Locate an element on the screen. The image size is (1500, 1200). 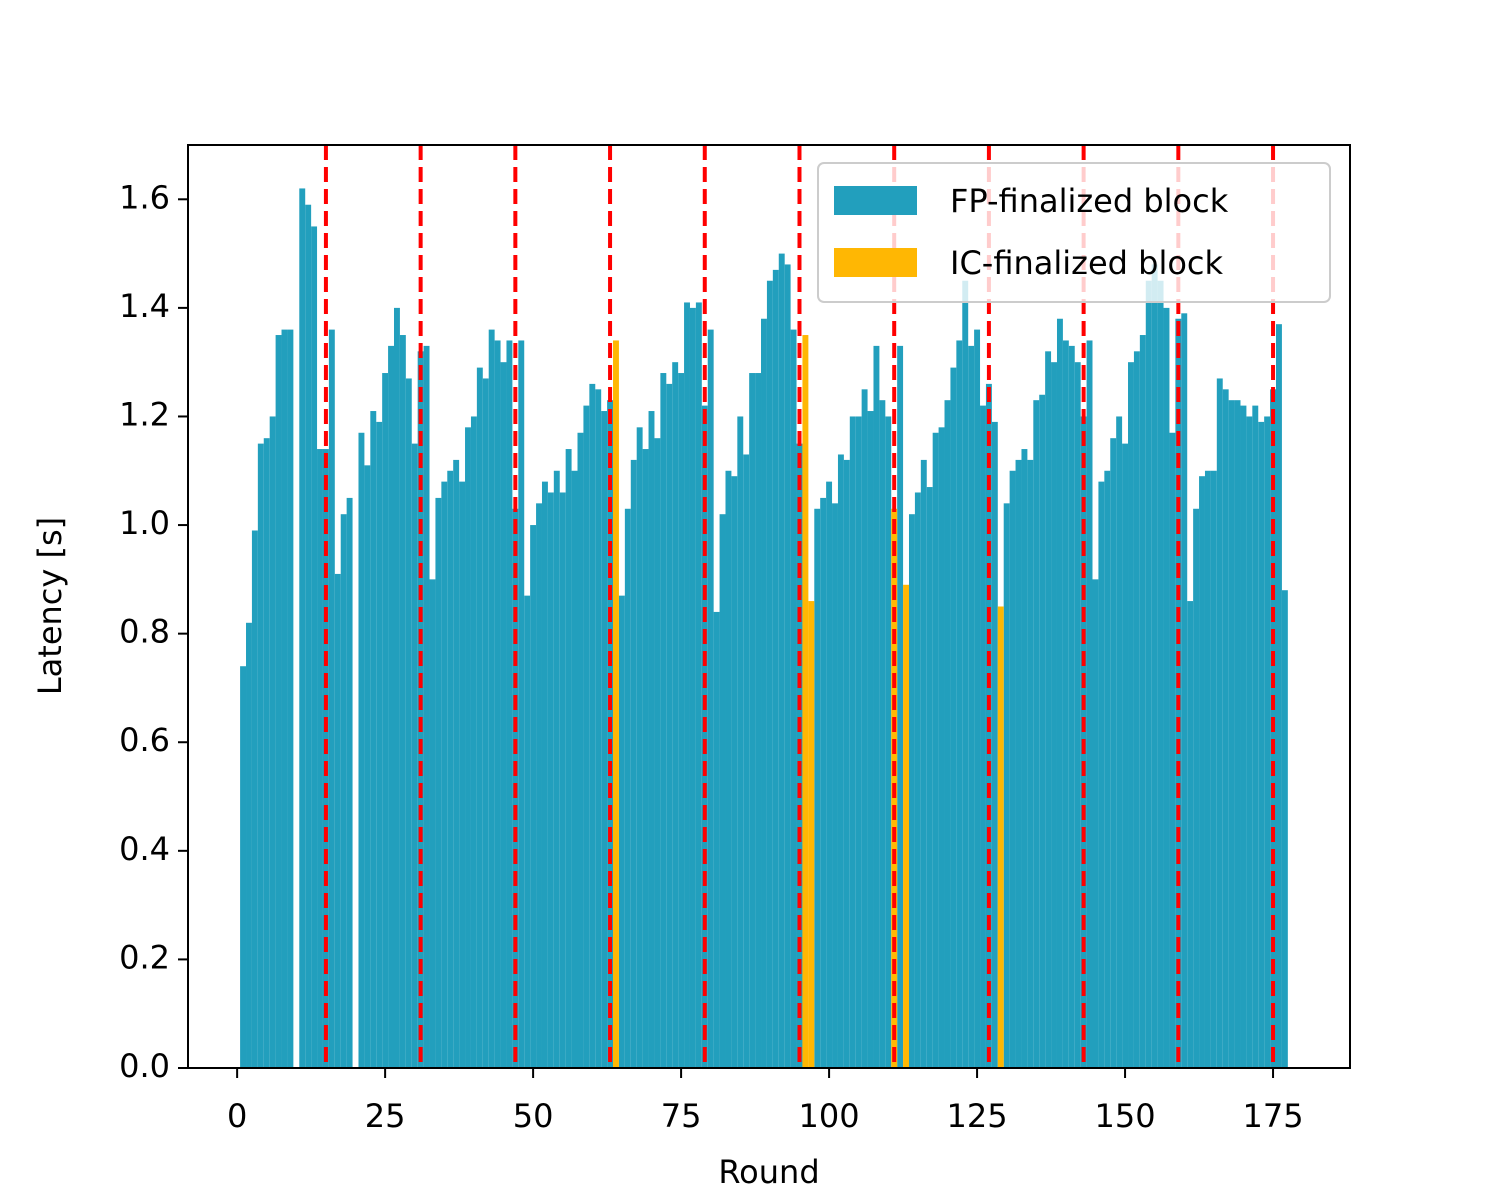
y-axis-label: Latency [s] is located at coordinates (50, 606).